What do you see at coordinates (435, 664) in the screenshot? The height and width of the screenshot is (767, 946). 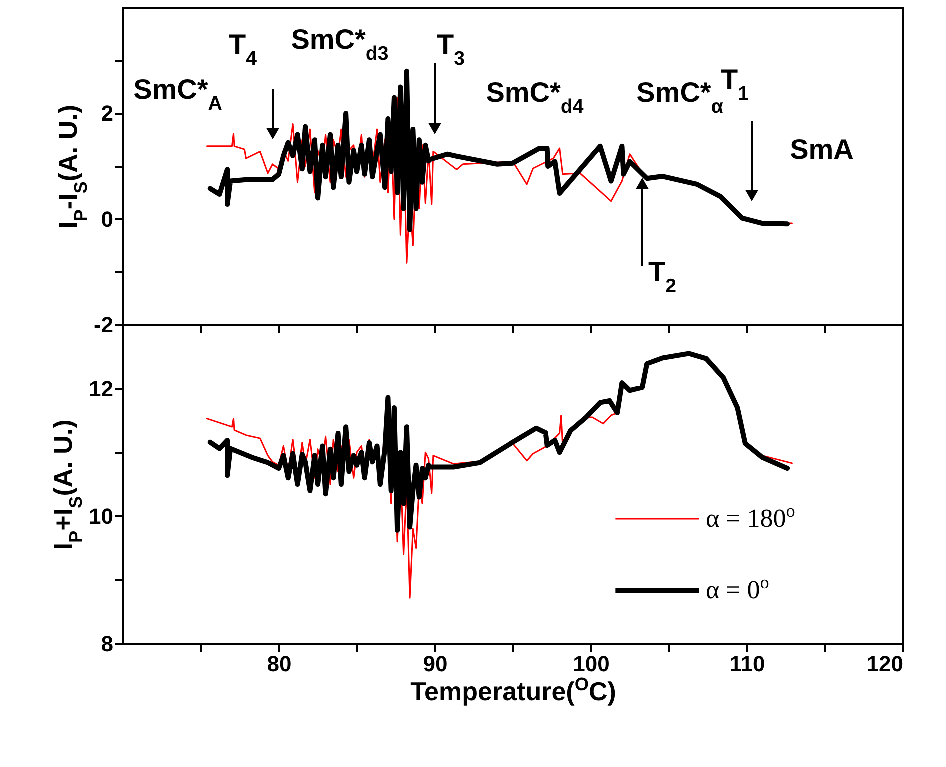 I see `x-tick-label: 90` at bounding box center [435, 664].